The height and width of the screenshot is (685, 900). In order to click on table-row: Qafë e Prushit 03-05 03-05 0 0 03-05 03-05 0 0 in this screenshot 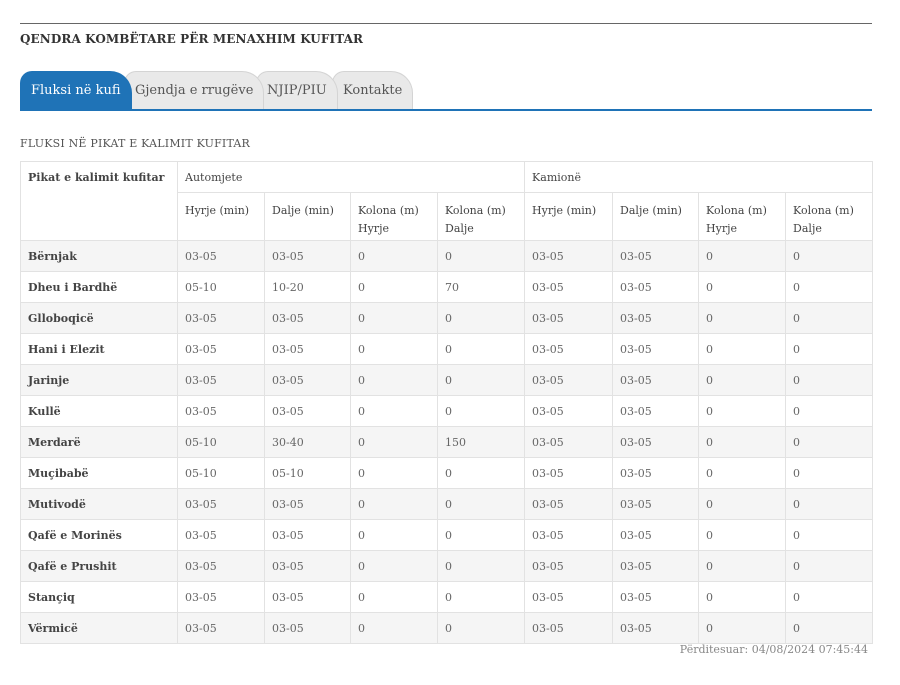, I will do `click(447, 566)`.